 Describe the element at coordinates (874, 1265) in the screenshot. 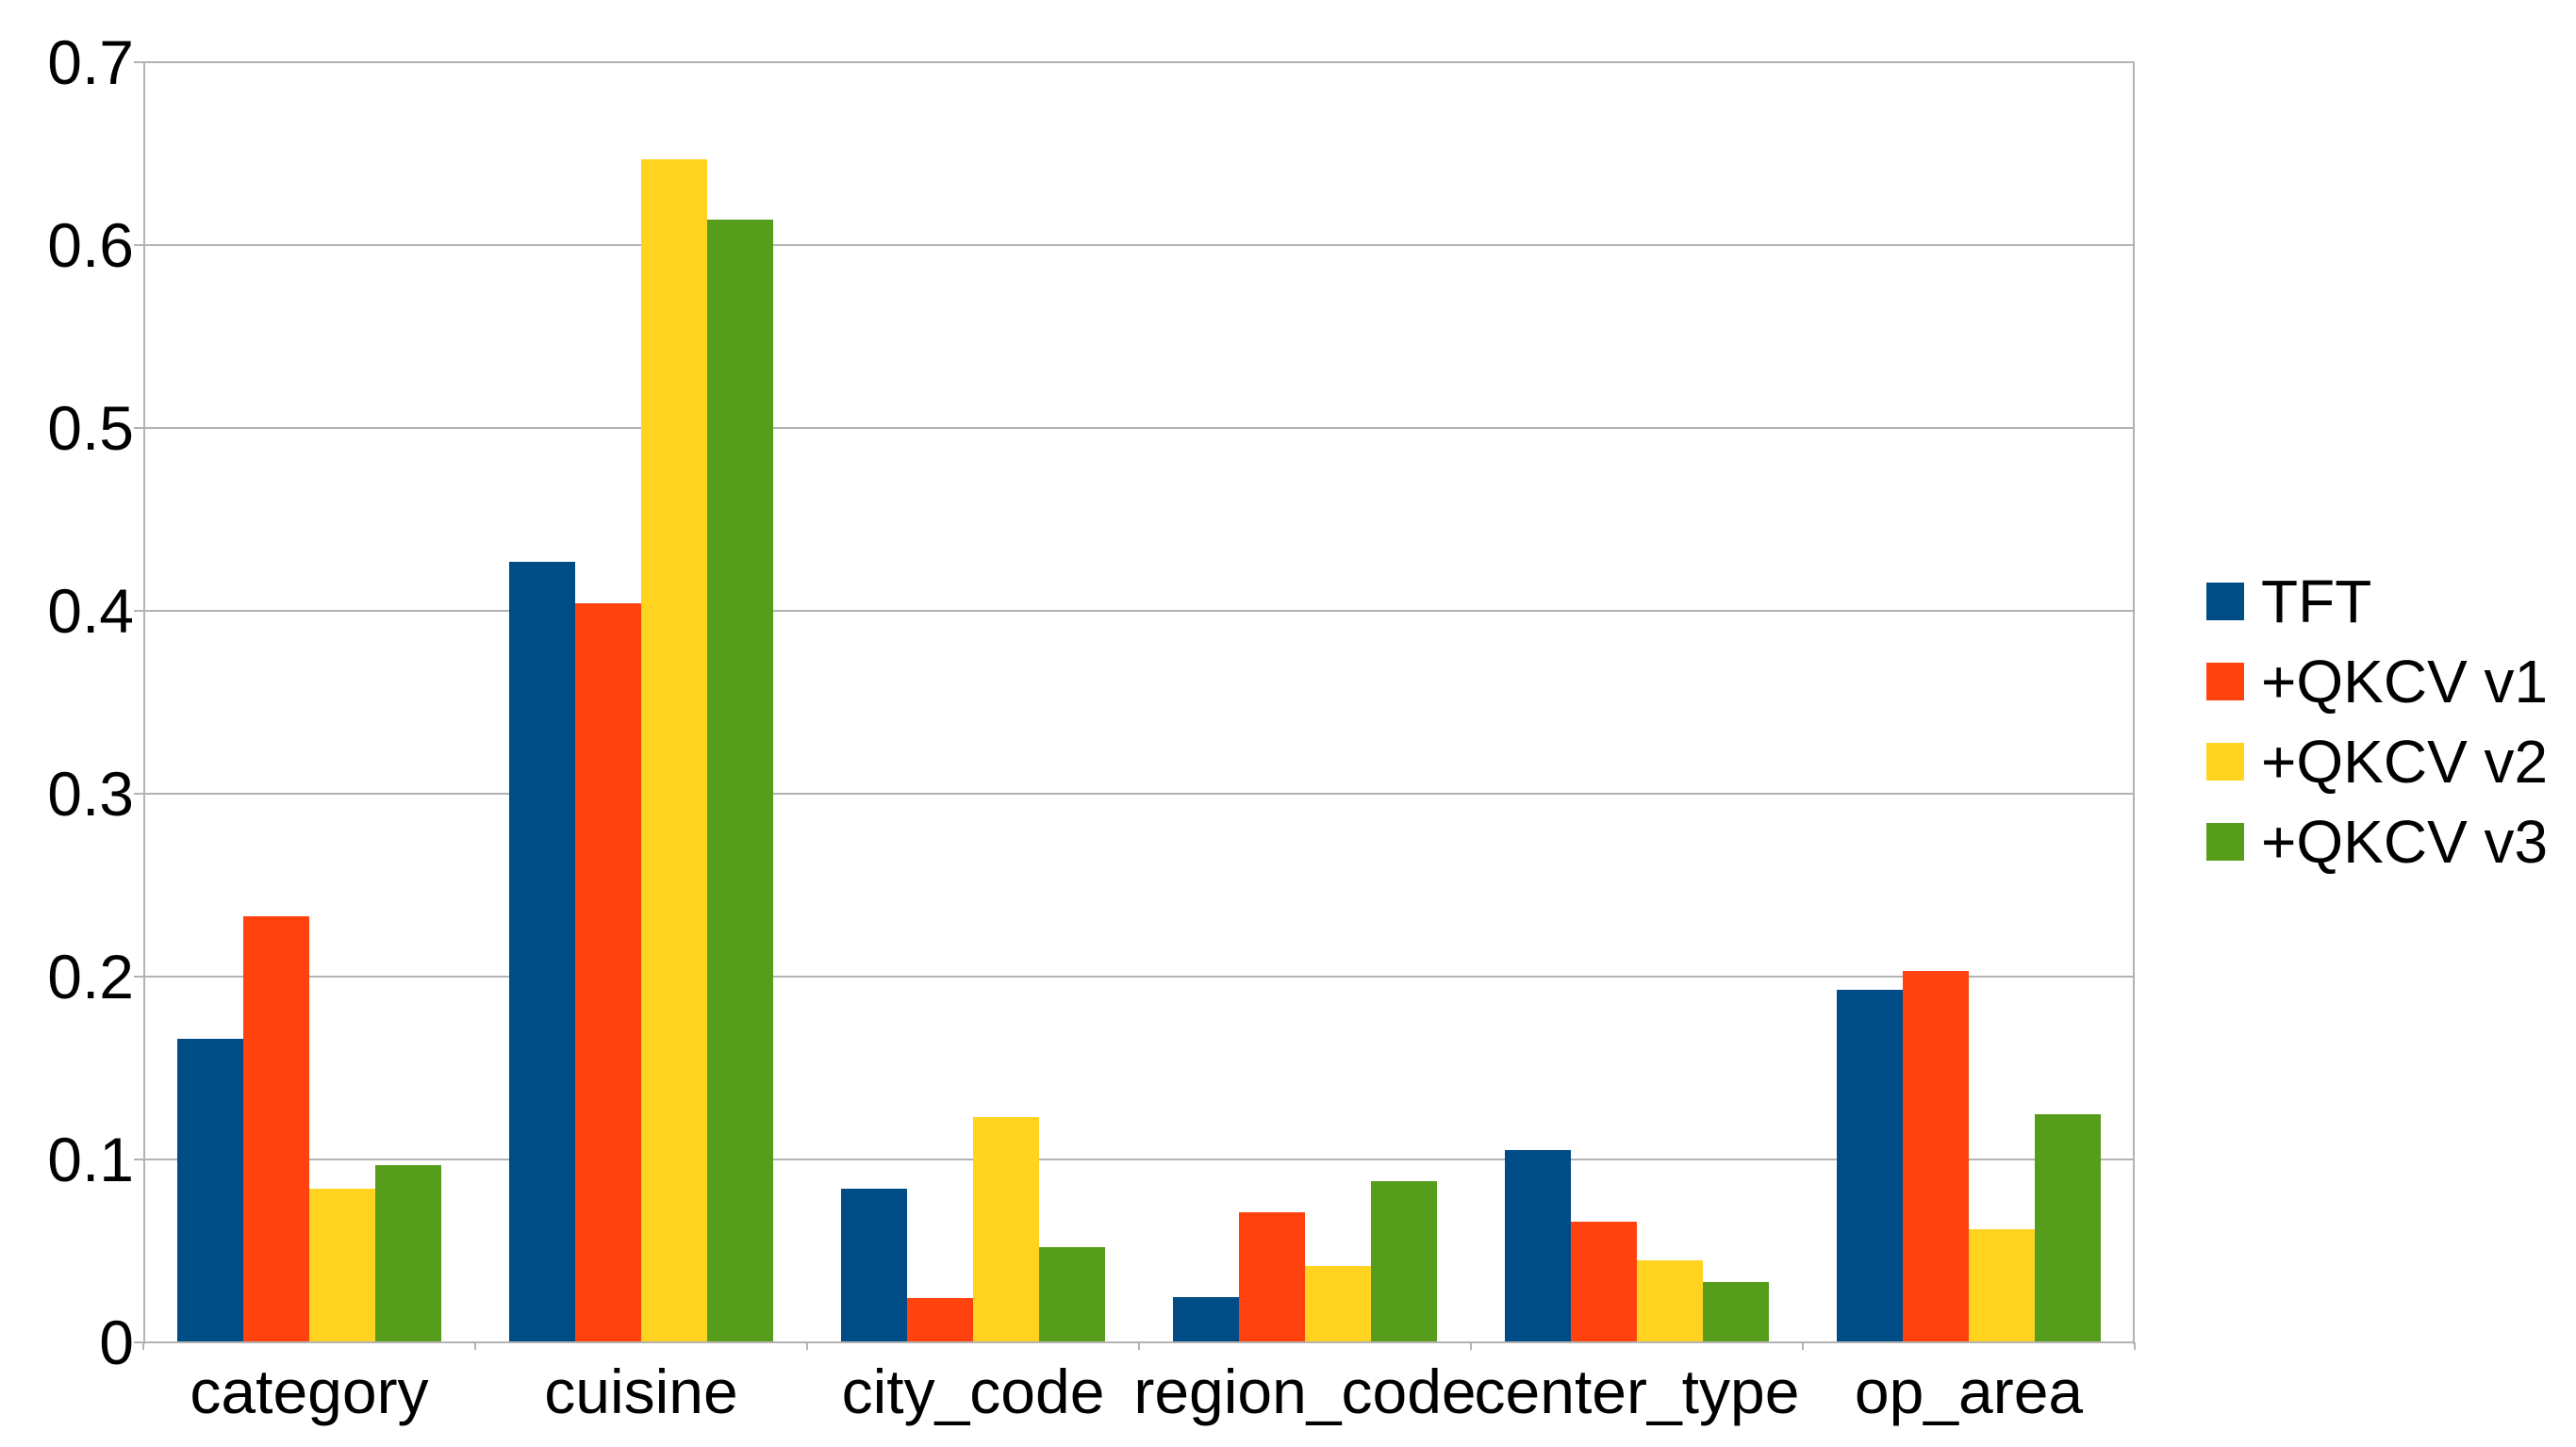

I see `bar-tft-city_code` at that location.